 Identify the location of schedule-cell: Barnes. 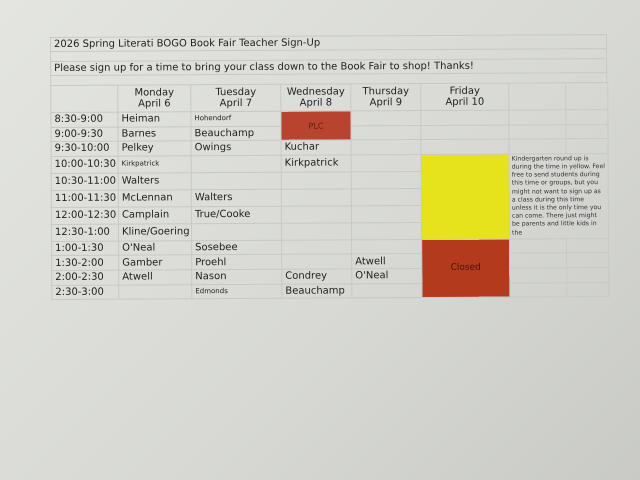
(154, 134).